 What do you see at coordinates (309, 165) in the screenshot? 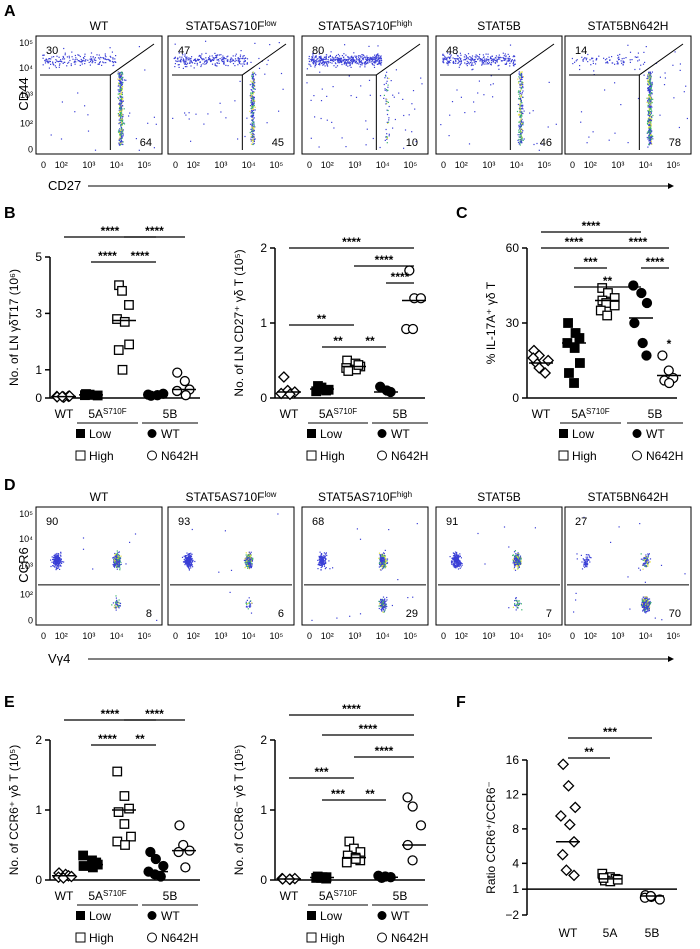
I see `x-tick-label: 0` at bounding box center [309, 165].